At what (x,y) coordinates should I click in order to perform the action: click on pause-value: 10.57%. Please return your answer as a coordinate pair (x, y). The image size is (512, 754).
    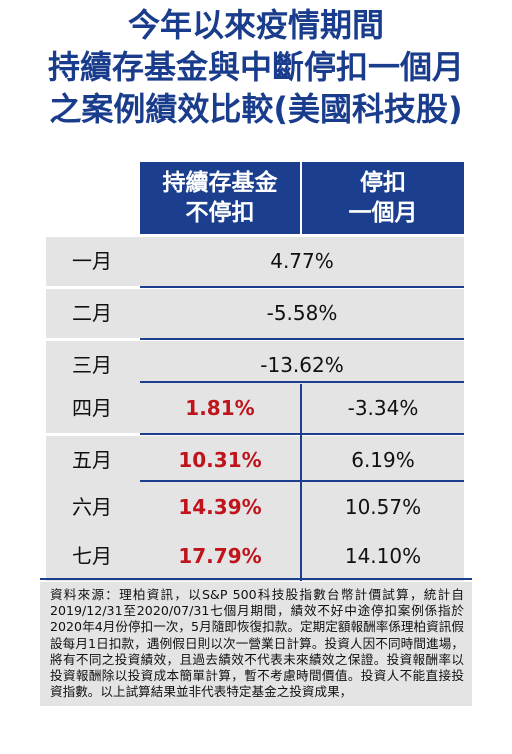
    Looking at the image, I should click on (383, 507).